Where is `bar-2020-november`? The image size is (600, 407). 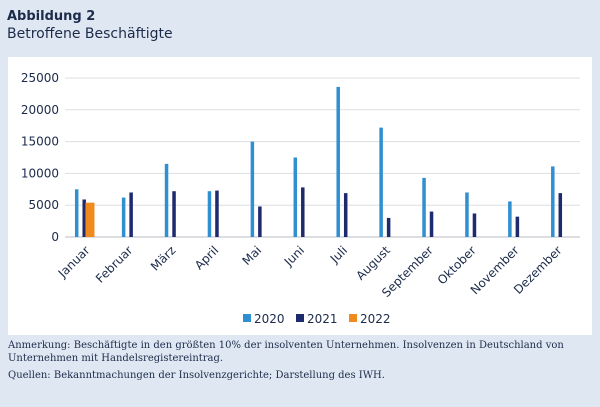
bar-2020-november is located at coordinates (510, 219).